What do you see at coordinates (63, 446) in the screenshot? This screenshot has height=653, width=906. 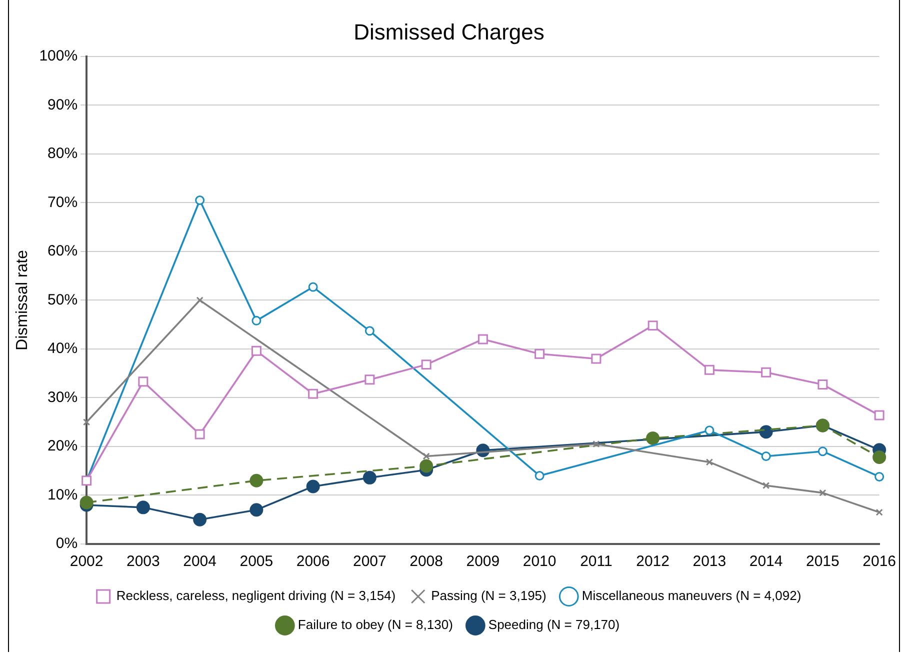 I see `y-tick-label: 20%` at bounding box center [63, 446].